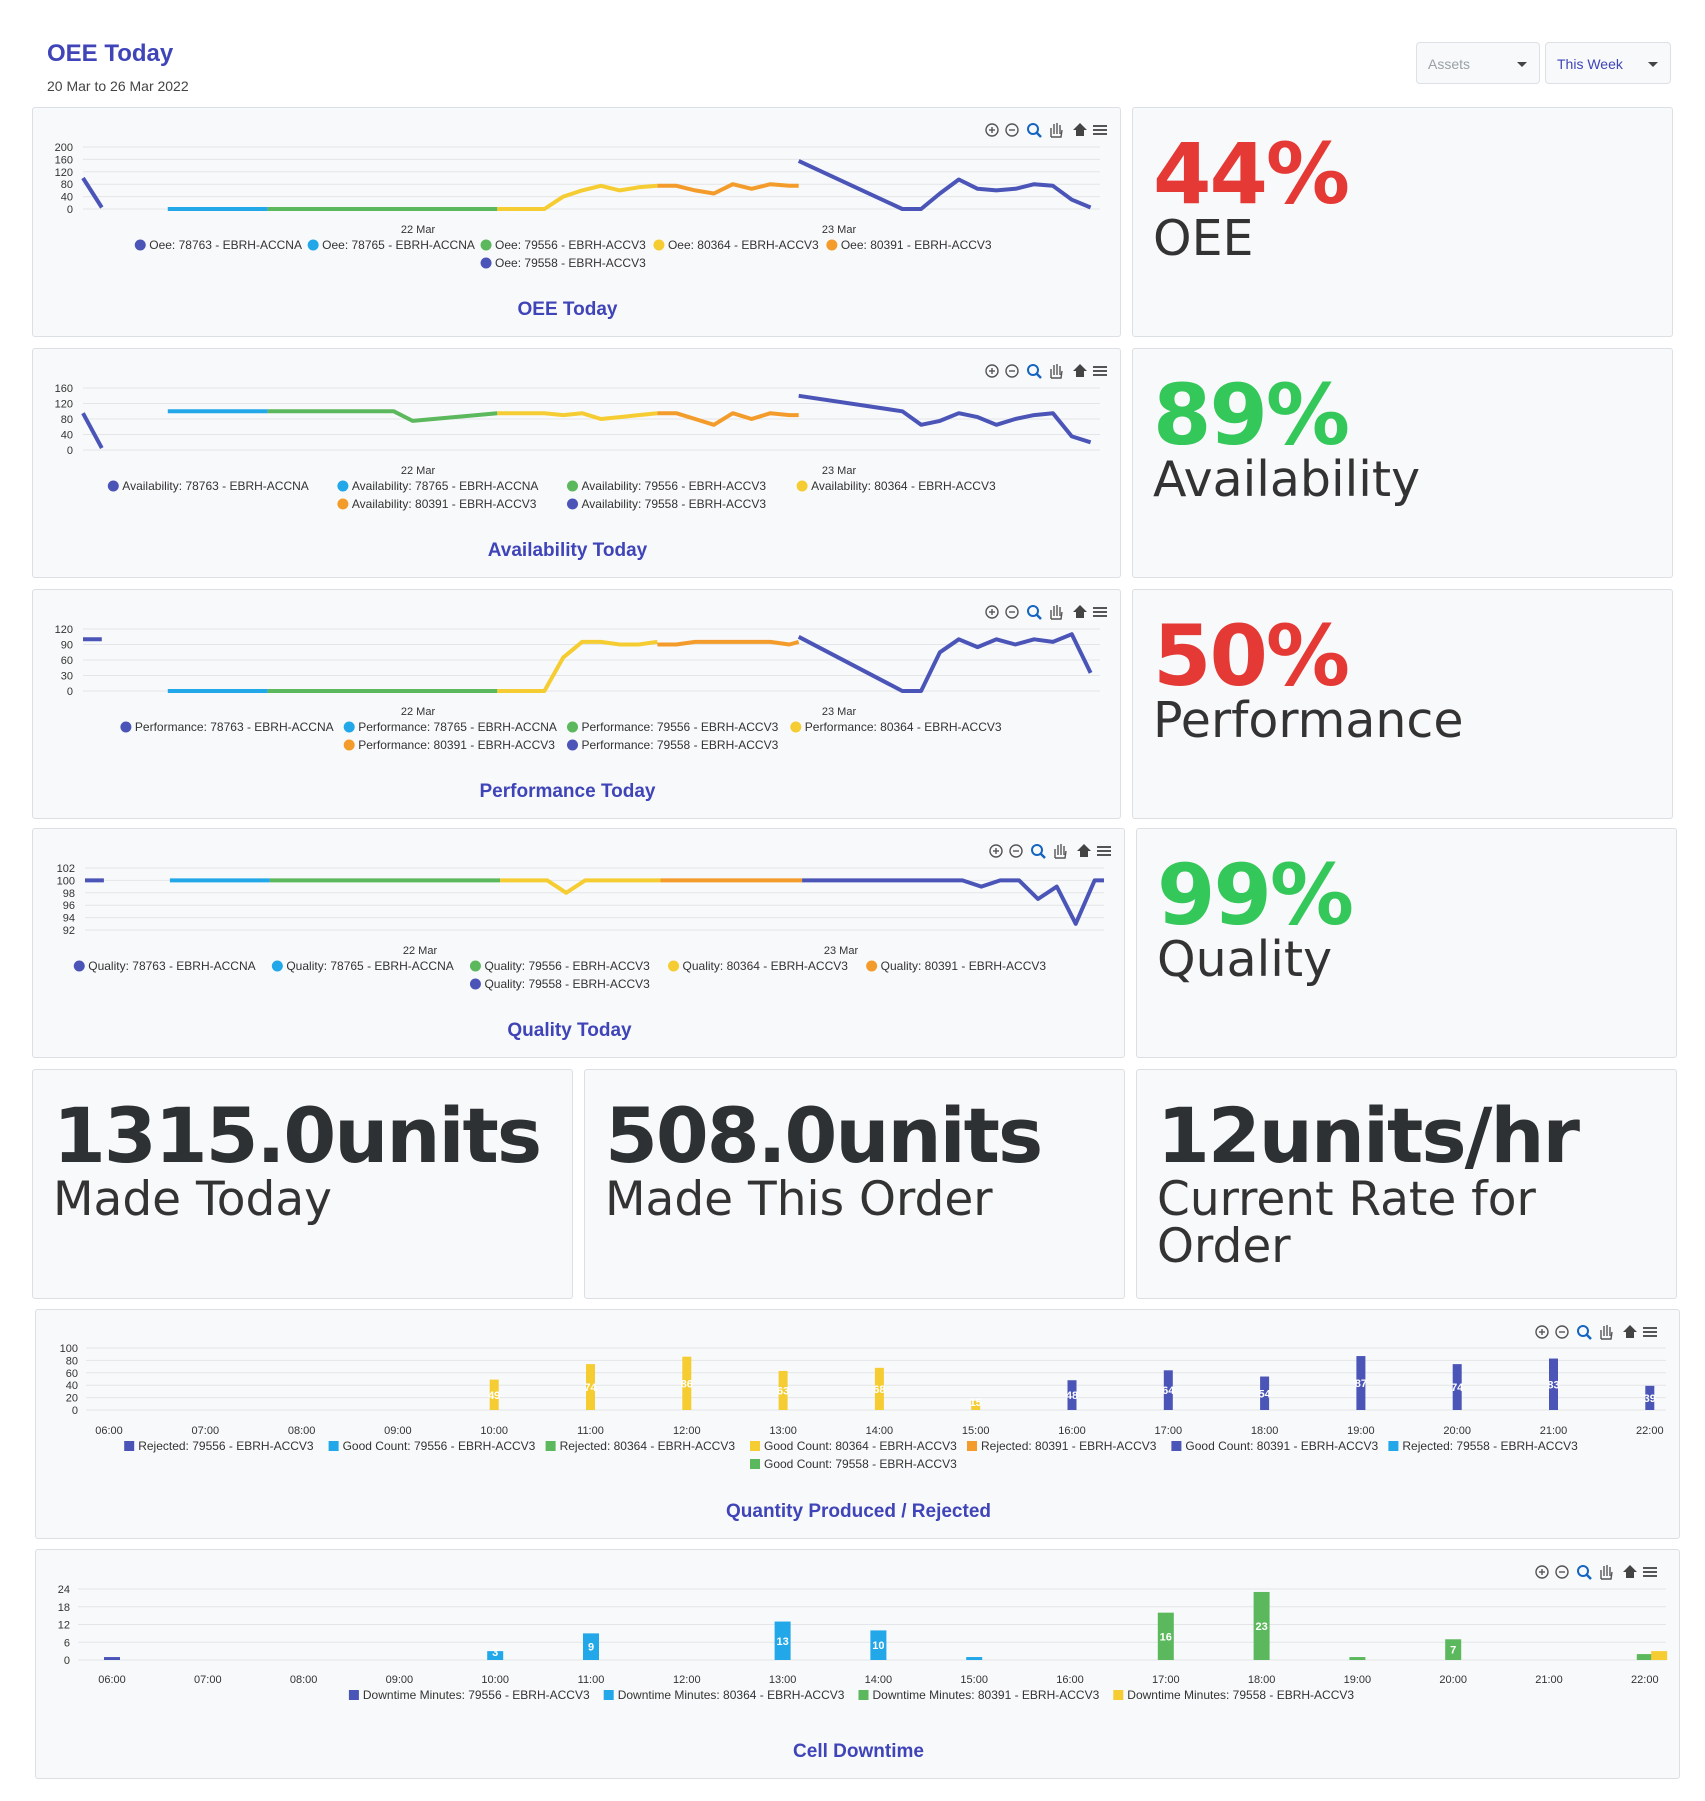 This screenshot has width=1705, height=1801. Describe the element at coordinates (1166, 1680) in the screenshot. I see `x-tick-label: 17:00` at that location.